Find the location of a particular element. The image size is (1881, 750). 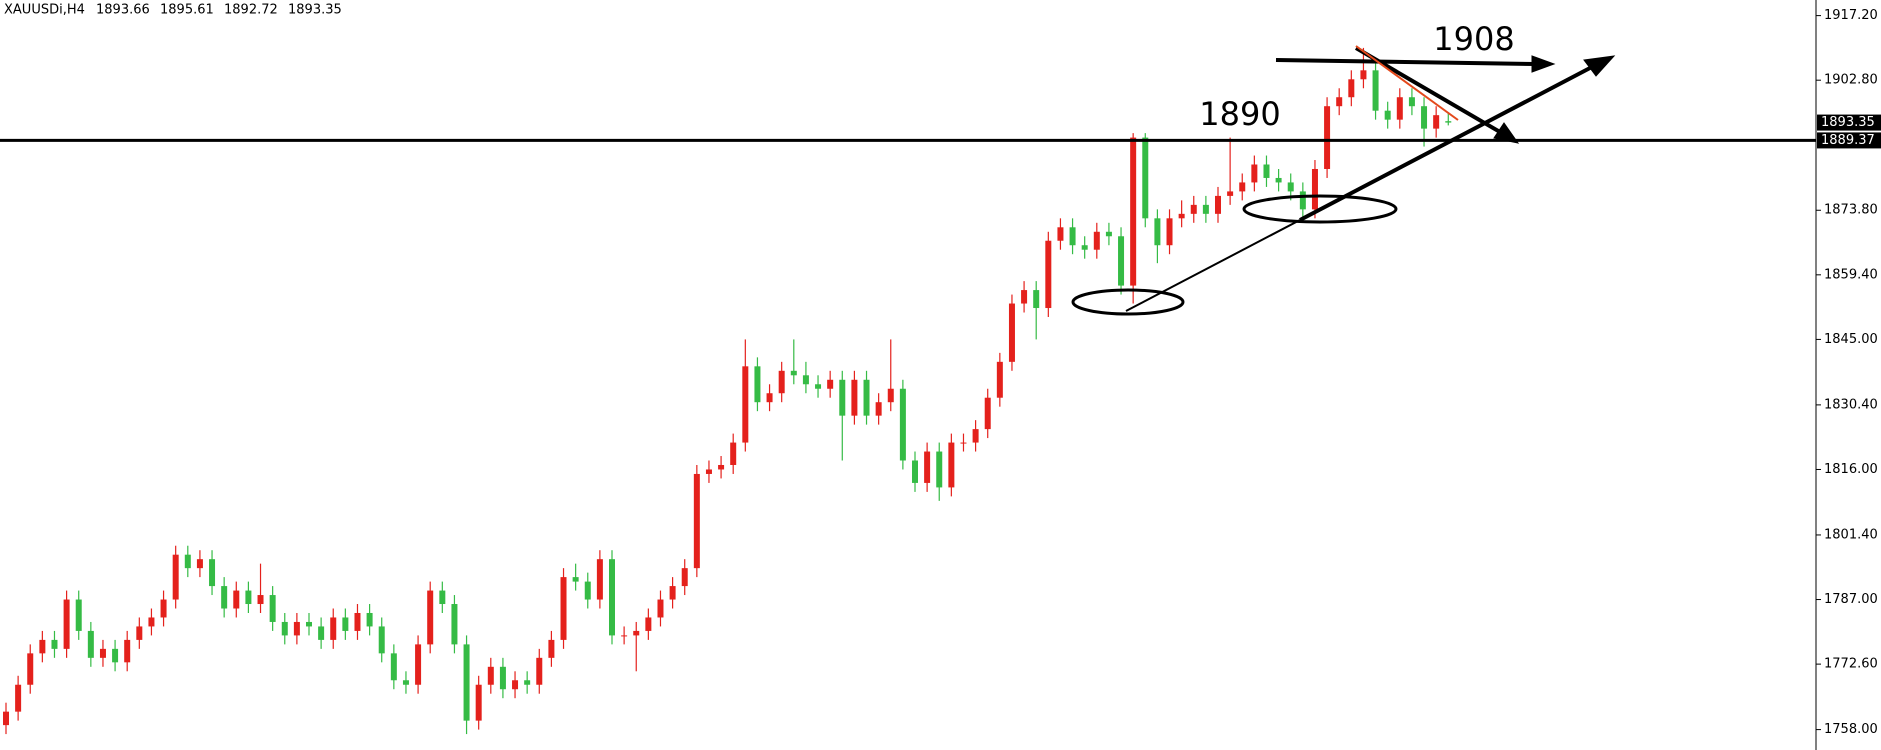

header-high: 1895.61 is located at coordinates (187, 10).